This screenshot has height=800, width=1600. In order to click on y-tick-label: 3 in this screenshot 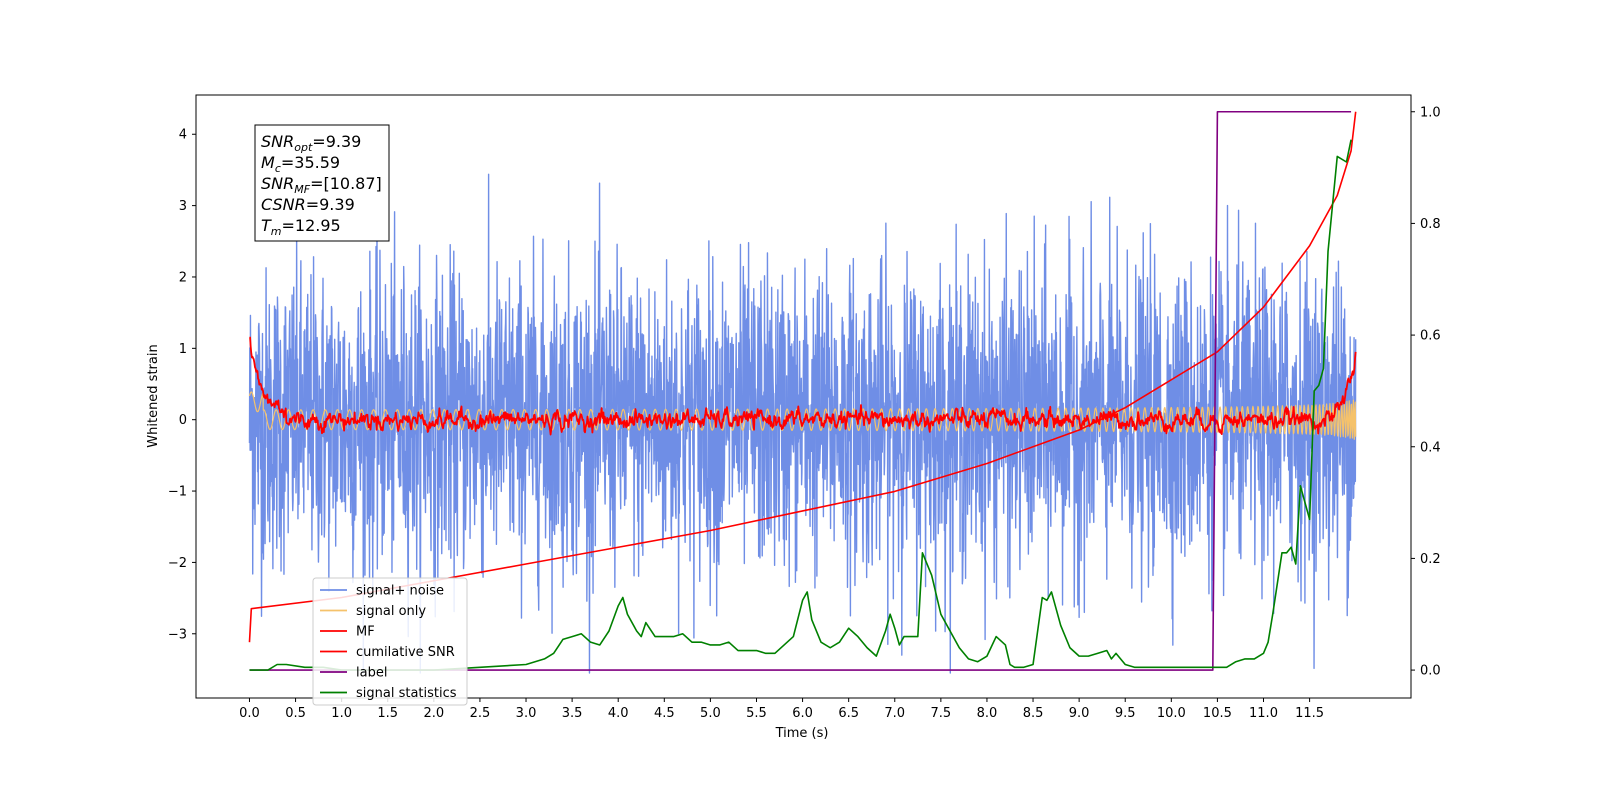, I will do `click(183, 206)`.